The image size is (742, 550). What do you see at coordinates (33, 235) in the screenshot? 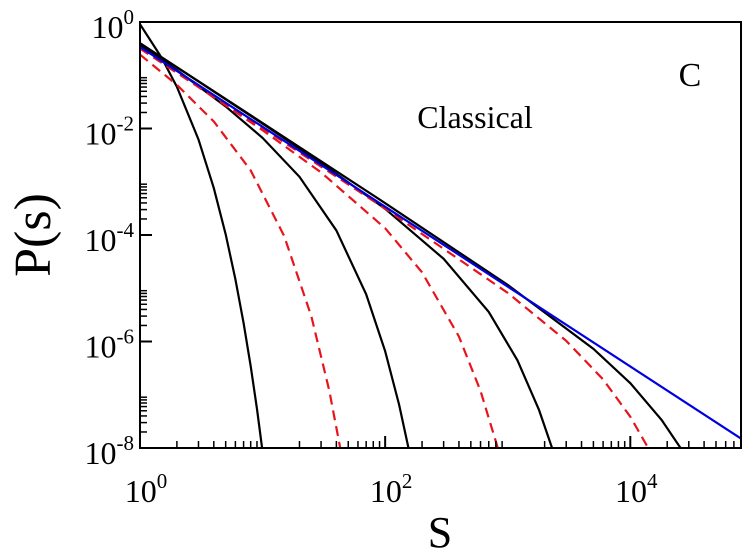
I see `y-axis-label: P(s)` at bounding box center [33, 235].